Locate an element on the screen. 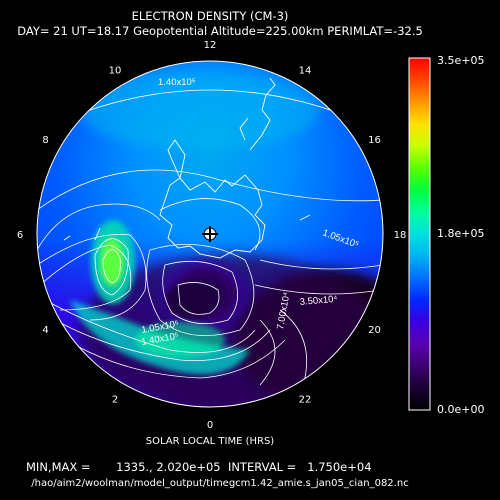 Image resolution: width=500 pixels, height=500 pixels. colorbar-mid-label: 1.8e+05 is located at coordinates (461, 233).